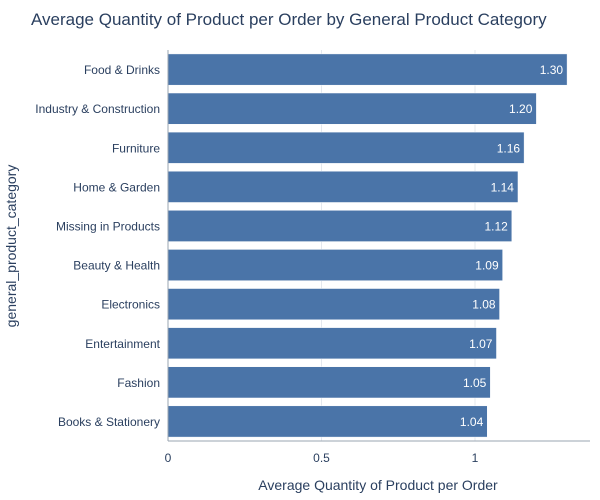 The width and height of the screenshot is (600, 500). Describe the element at coordinates (138, 383) in the screenshot. I see `y-tick-label: Fashion` at that location.